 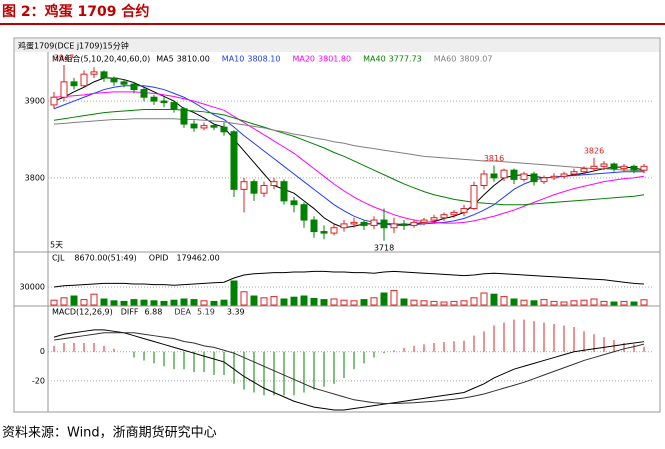 I want to click on macd-line, so click(x=349, y=368).